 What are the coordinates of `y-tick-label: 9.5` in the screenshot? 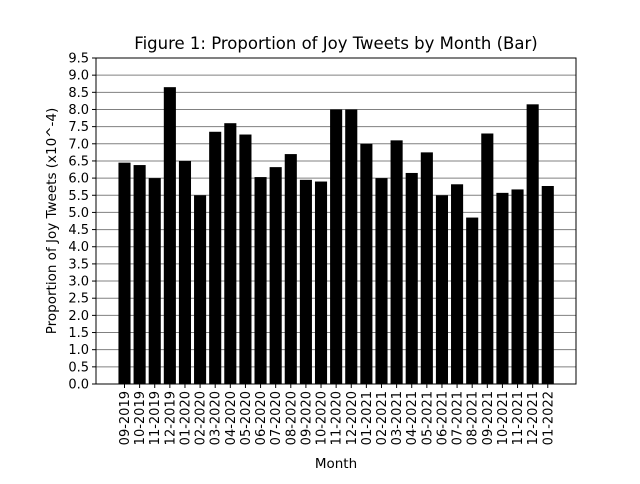 It's located at (78, 59).